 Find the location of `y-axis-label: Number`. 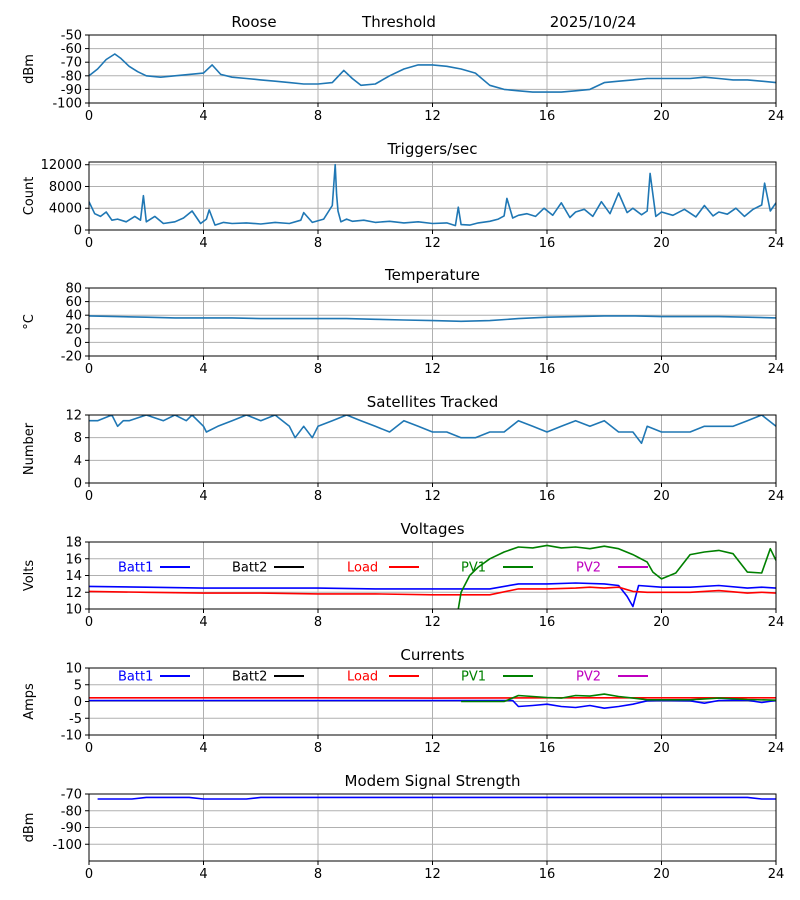

y-axis-label: Number is located at coordinates (29, 448).